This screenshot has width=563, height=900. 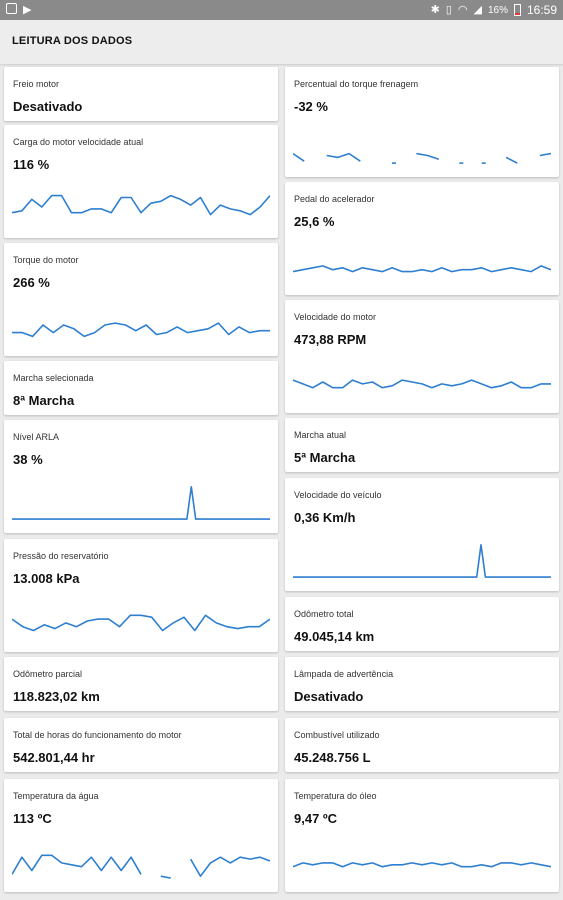 What do you see at coordinates (422, 624) in the screenshot?
I see `card-odometro-total: Odômetro total 49.045,14 km` at bounding box center [422, 624].